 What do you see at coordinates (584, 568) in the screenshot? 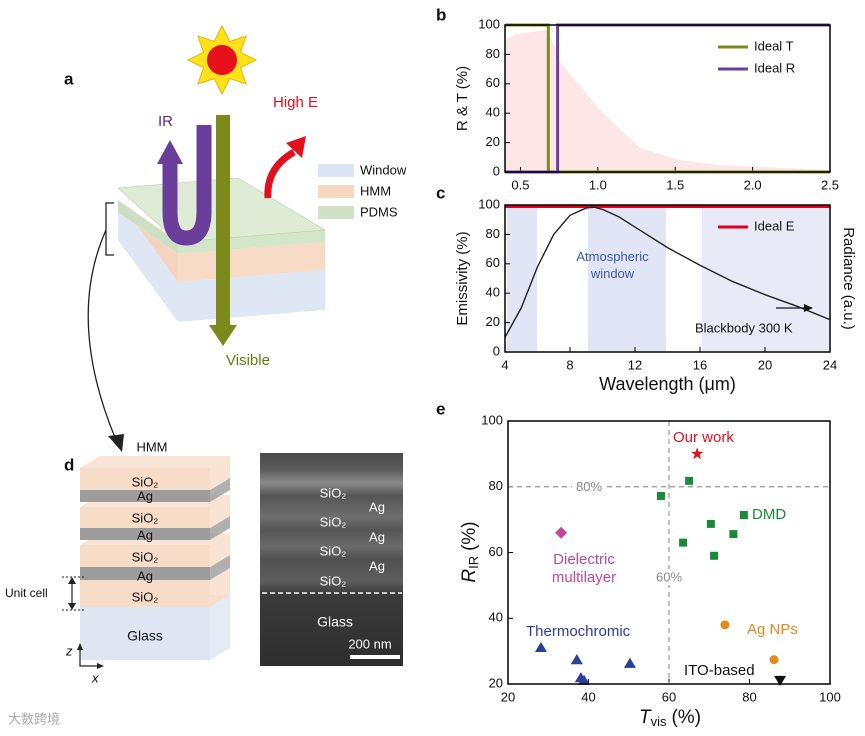
I see `series-label: Dielectric multilayer` at bounding box center [584, 568].